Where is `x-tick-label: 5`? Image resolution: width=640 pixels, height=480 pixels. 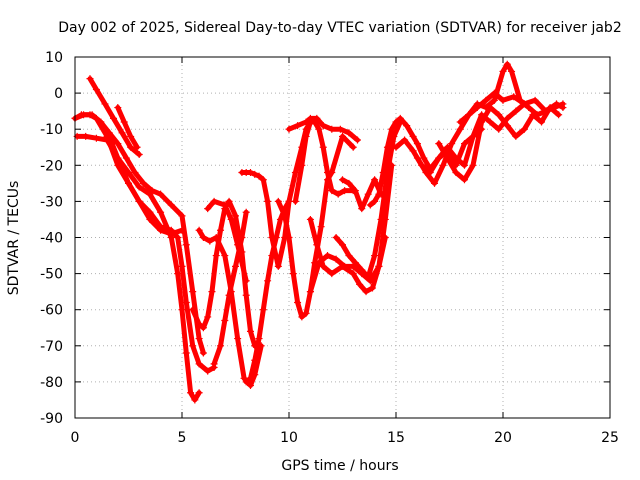 x-tick-label: 5 is located at coordinates (182, 438).